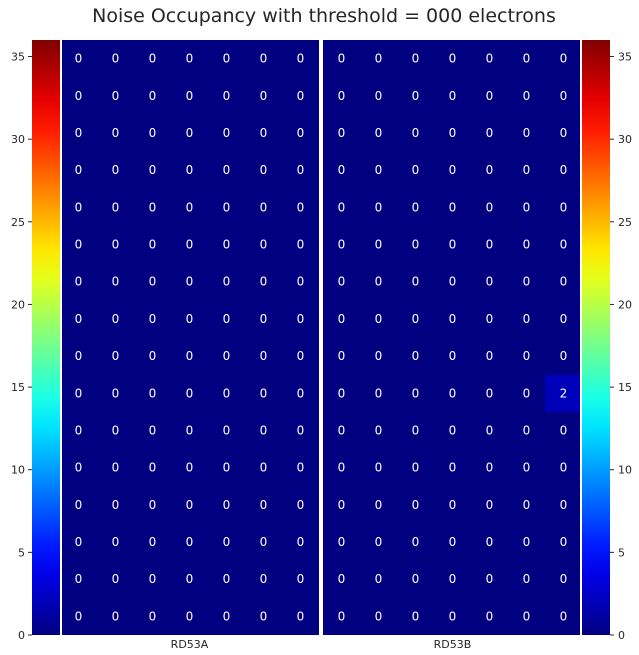 The width and height of the screenshot is (639, 655). I want to click on colorbar-tick-label: 5, so click(621, 552).